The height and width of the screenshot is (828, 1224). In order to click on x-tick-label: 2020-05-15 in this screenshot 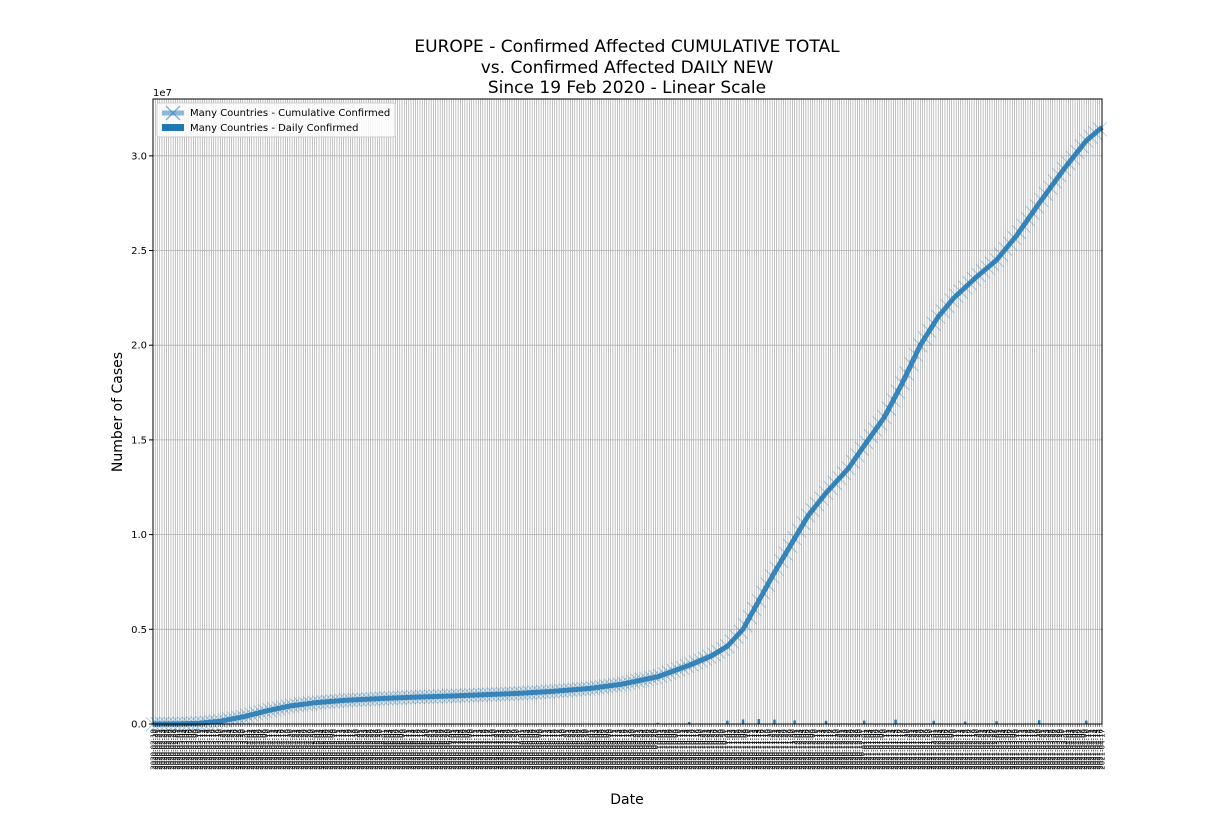, I will do `click(346, 749)`.